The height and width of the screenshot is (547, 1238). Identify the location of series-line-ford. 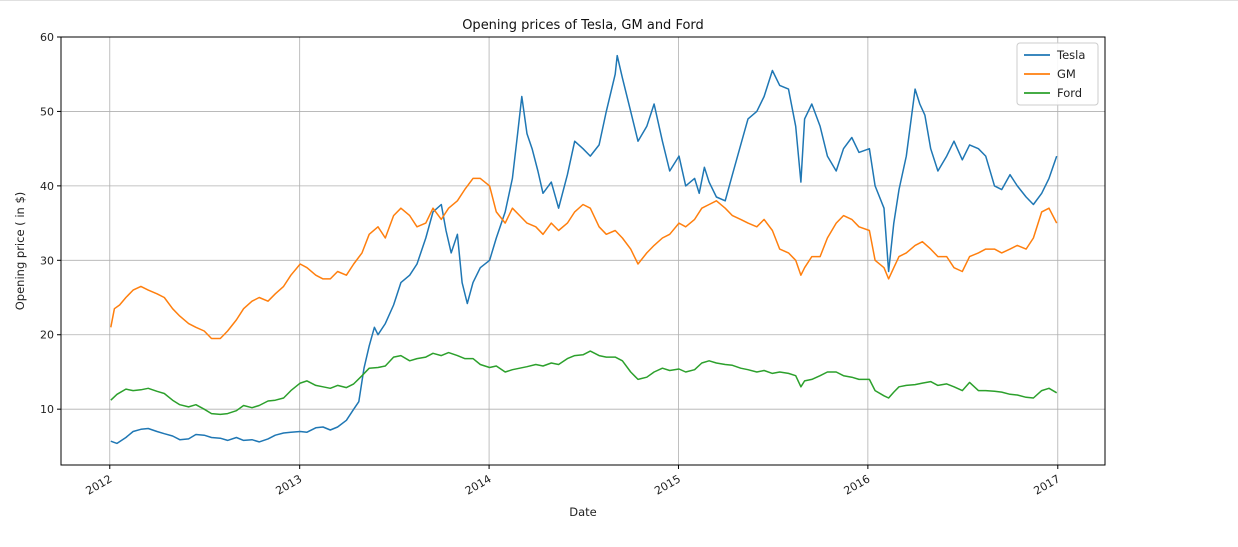
(584, 383).